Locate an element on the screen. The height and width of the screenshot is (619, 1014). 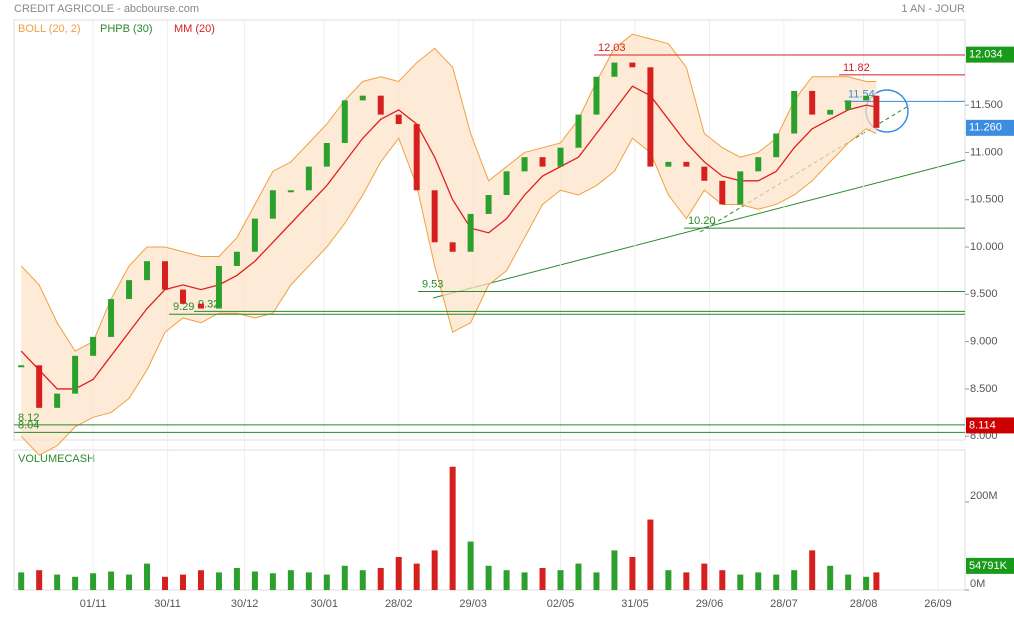
y-tick-label: 0M is located at coordinates (977, 584).